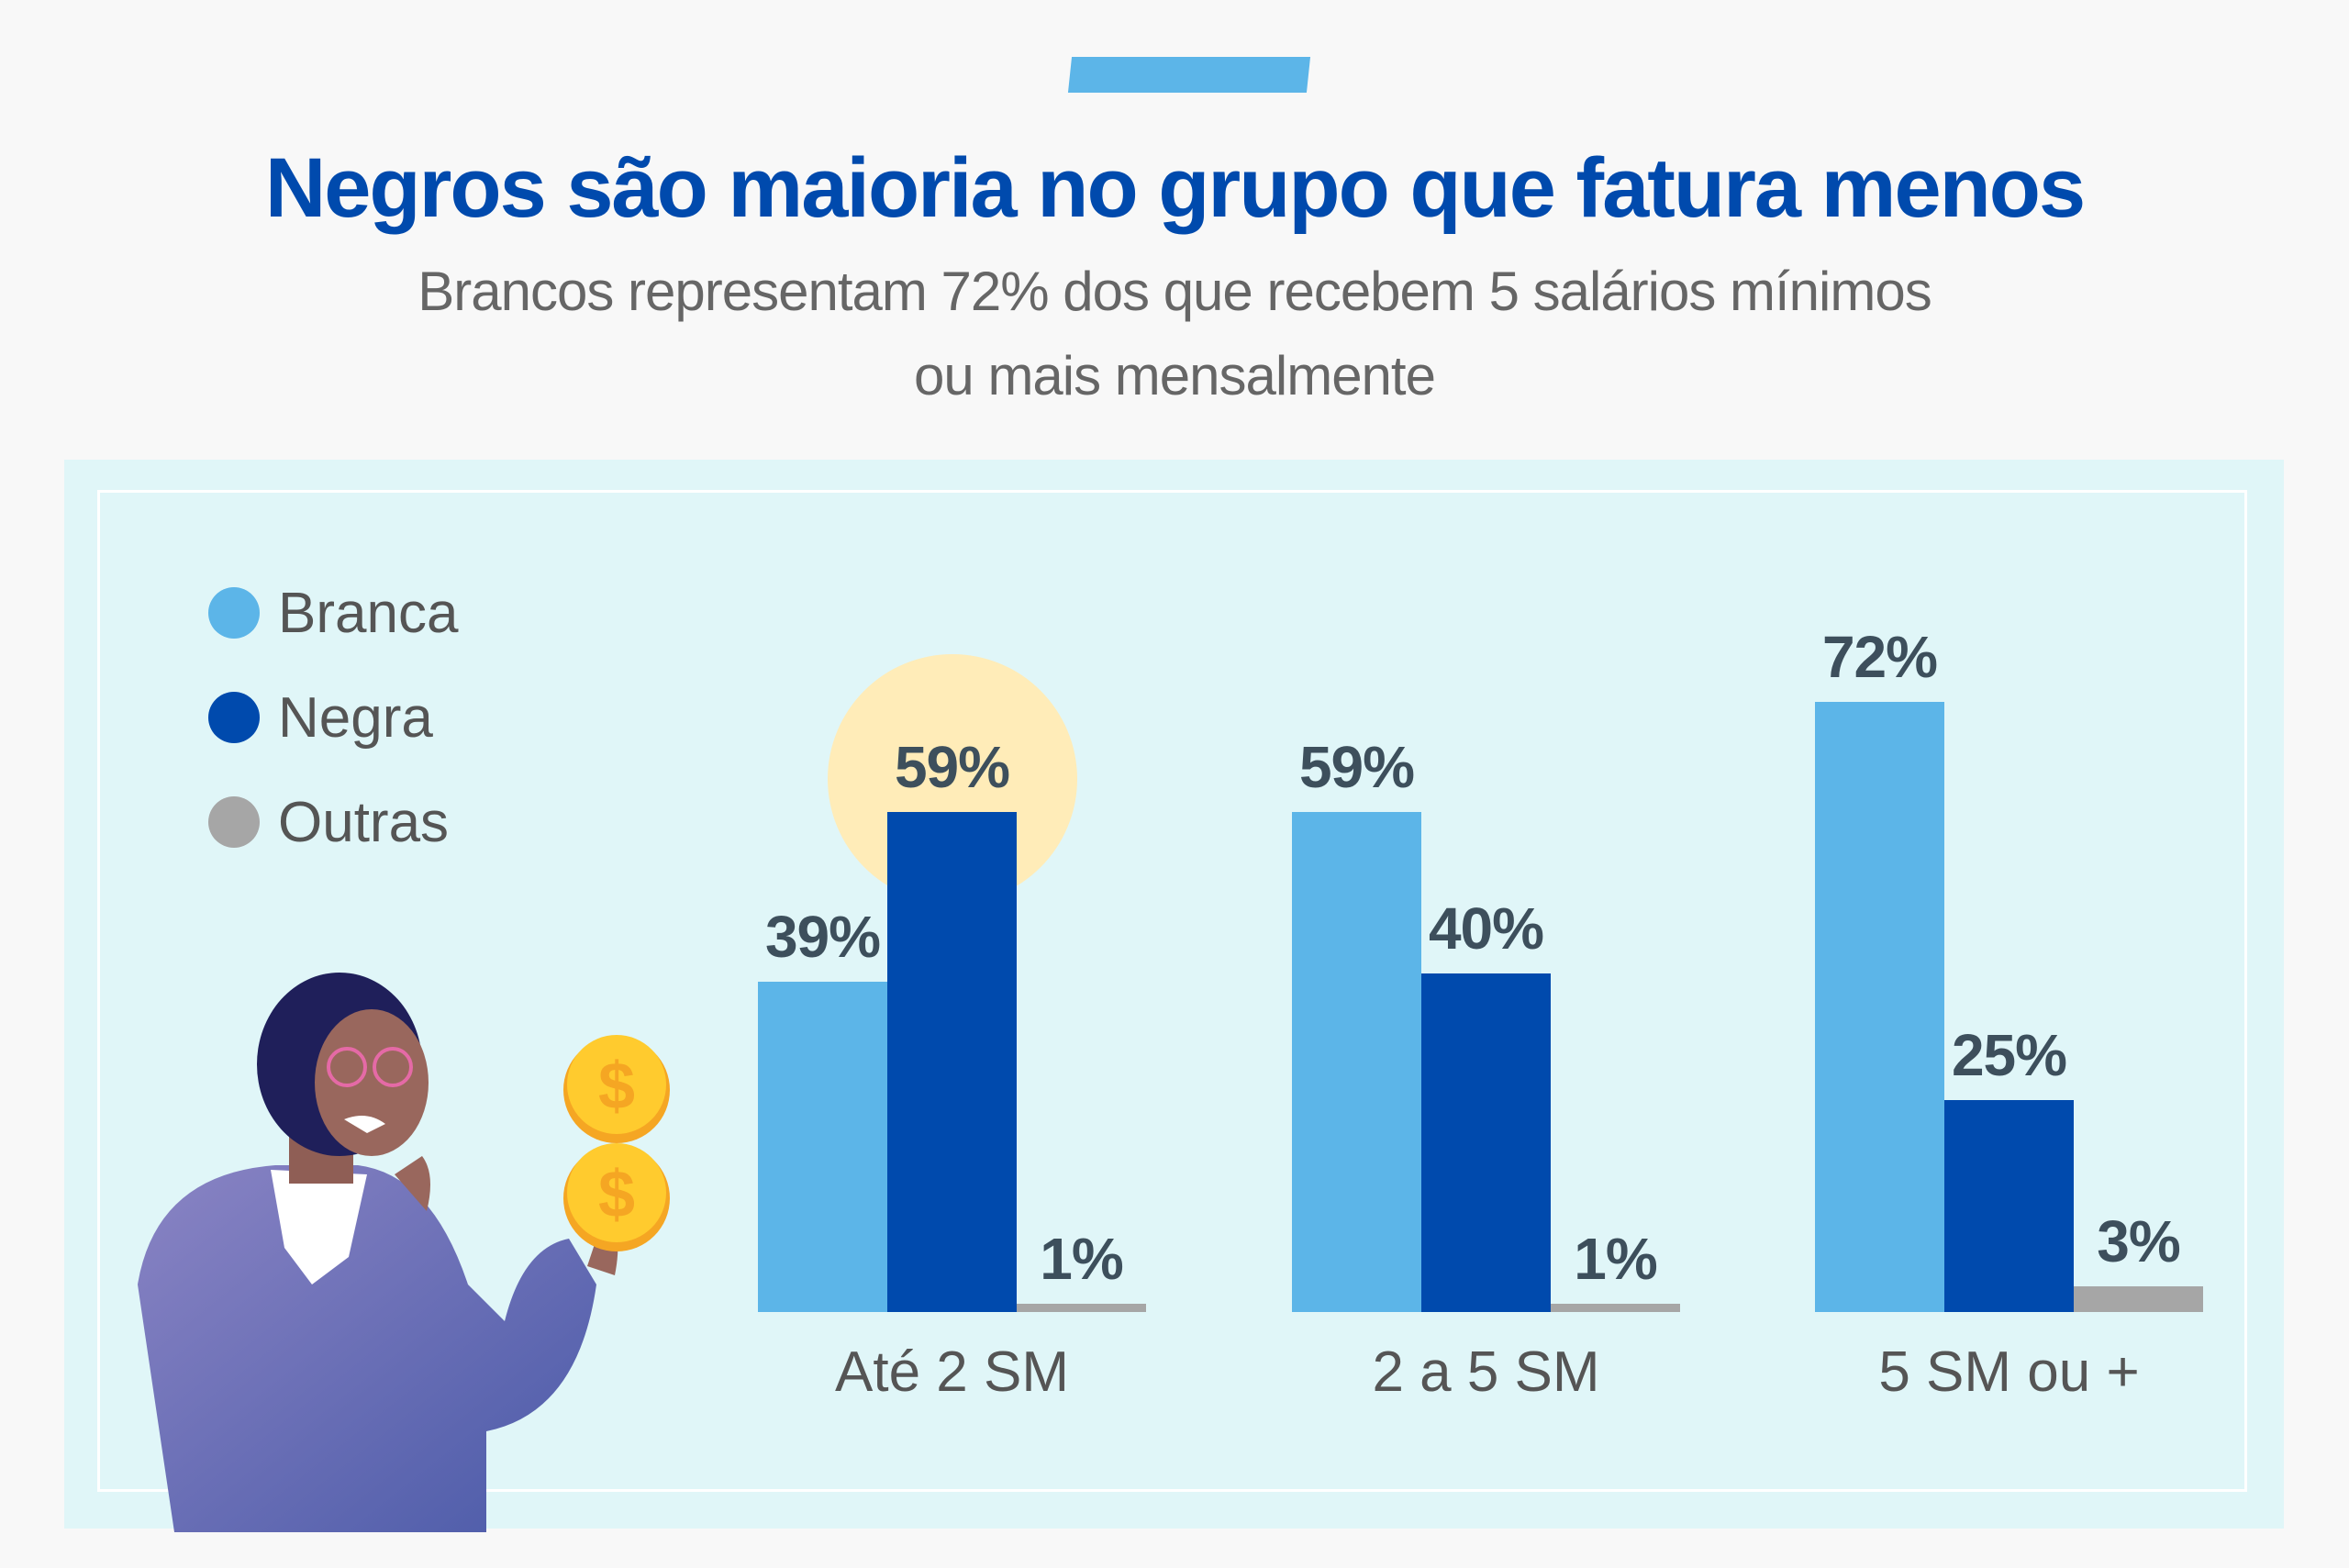  I want to click on legend-item-negra: Negra, so click(320, 718).